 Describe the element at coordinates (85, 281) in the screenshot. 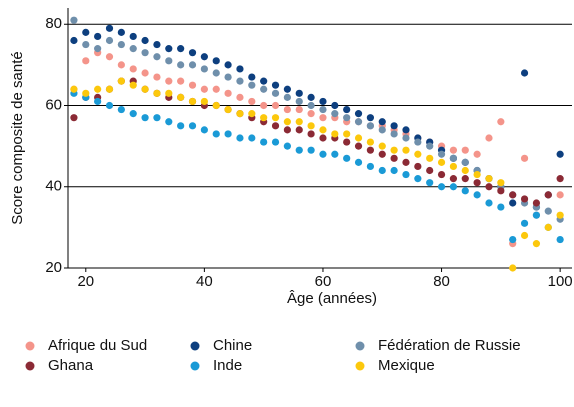

I see `x-tick-label: 20` at that location.